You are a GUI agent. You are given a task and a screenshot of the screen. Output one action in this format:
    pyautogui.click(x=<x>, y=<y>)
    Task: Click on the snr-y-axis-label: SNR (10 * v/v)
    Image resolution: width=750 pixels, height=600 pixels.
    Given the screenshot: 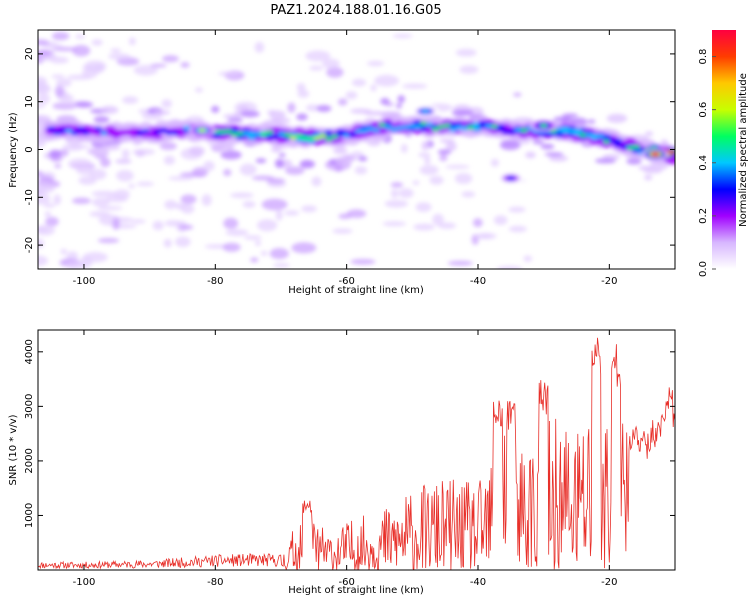 What is the action you would take?
    pyautogui.click(x=13, y=449)
    